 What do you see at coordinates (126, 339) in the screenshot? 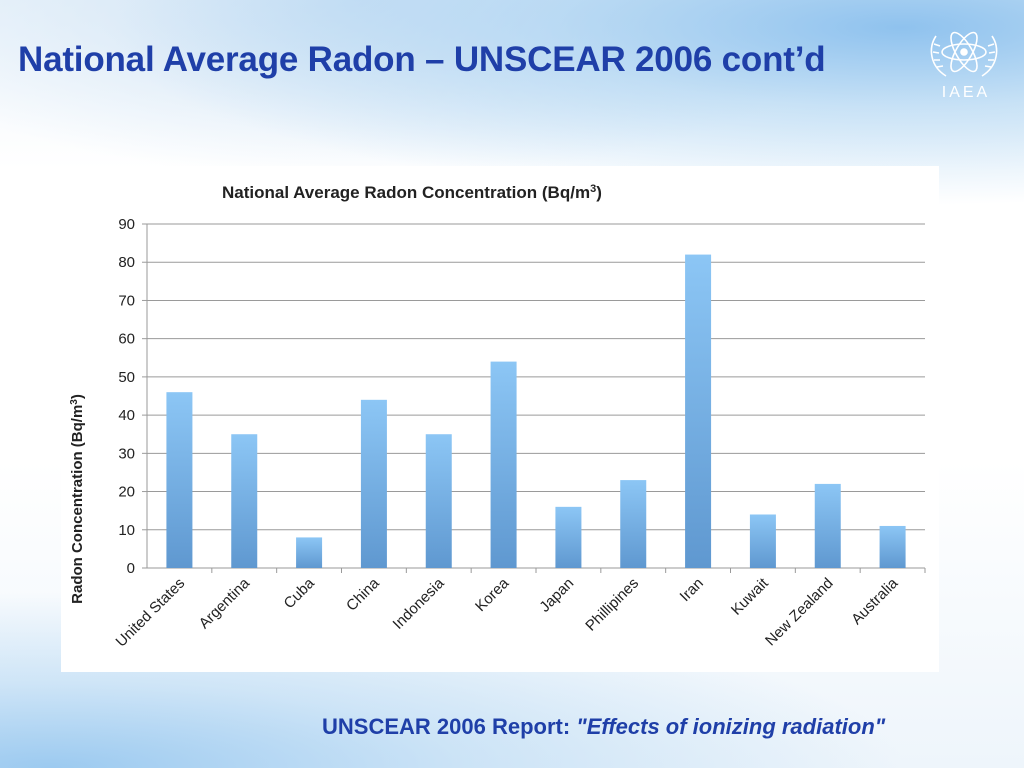
I see `y-tick-label: 60` at bounding box center [126, 339].